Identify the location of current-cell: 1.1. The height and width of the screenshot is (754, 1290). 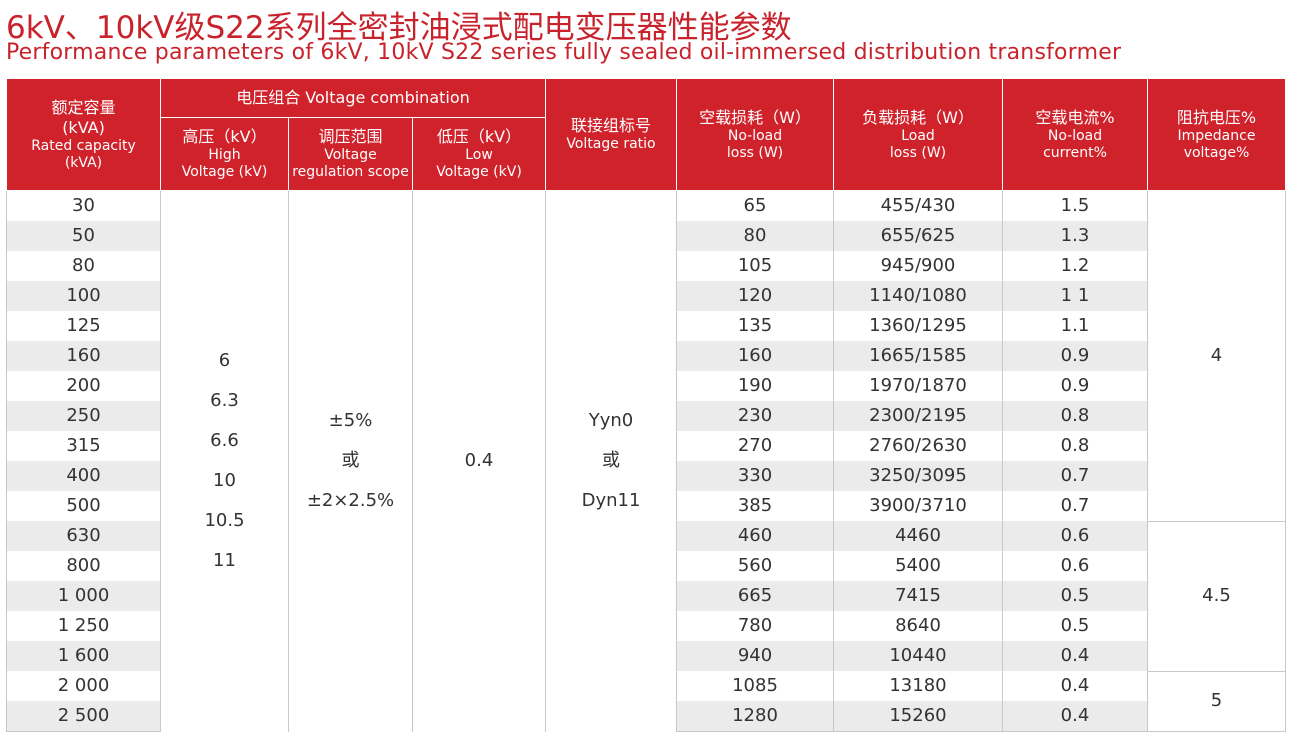
(1075, 326).